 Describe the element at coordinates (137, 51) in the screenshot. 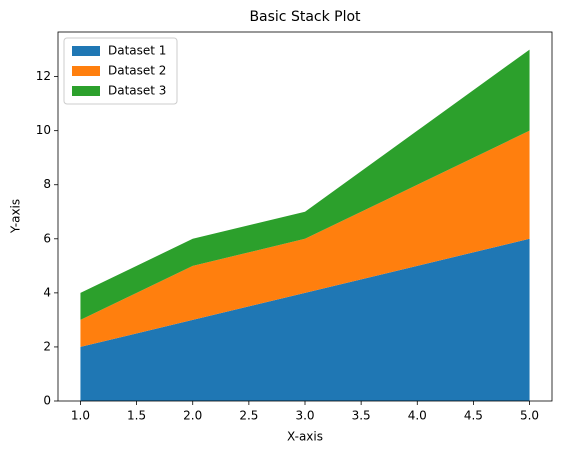

I see `legend-label: Dataset 1` at that location.